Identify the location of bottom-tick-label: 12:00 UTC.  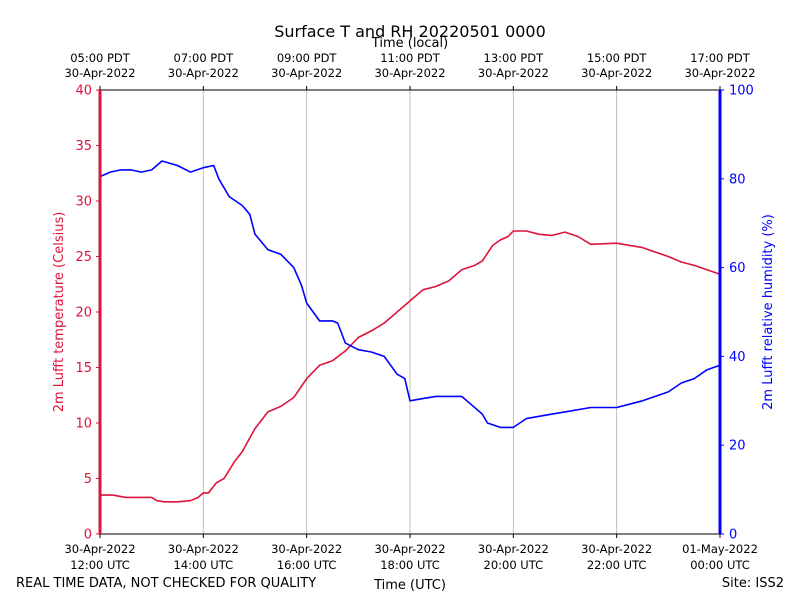
(100, 565).